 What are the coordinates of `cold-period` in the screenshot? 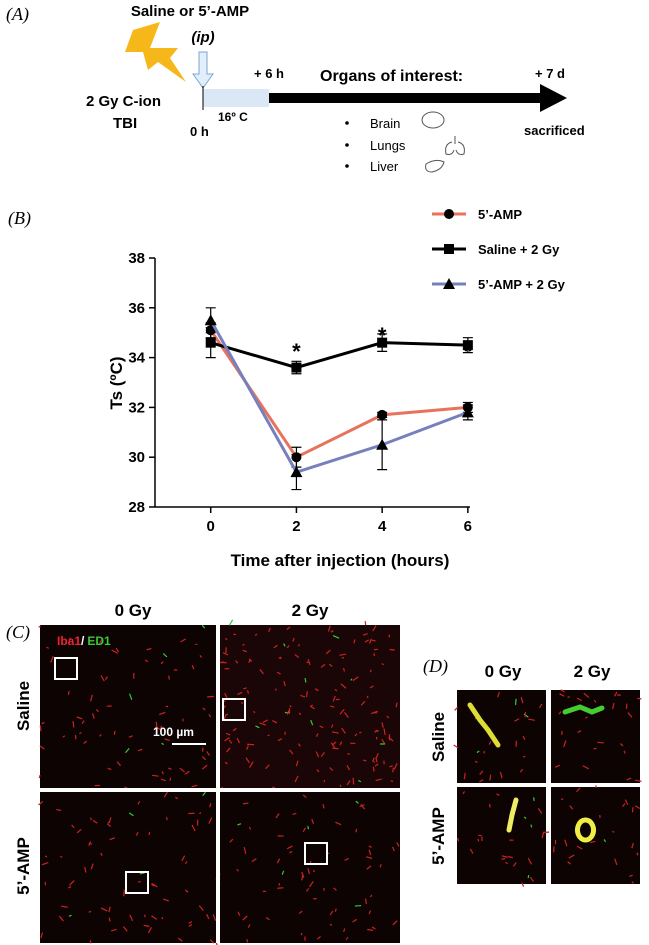 It's located at (236, 98).